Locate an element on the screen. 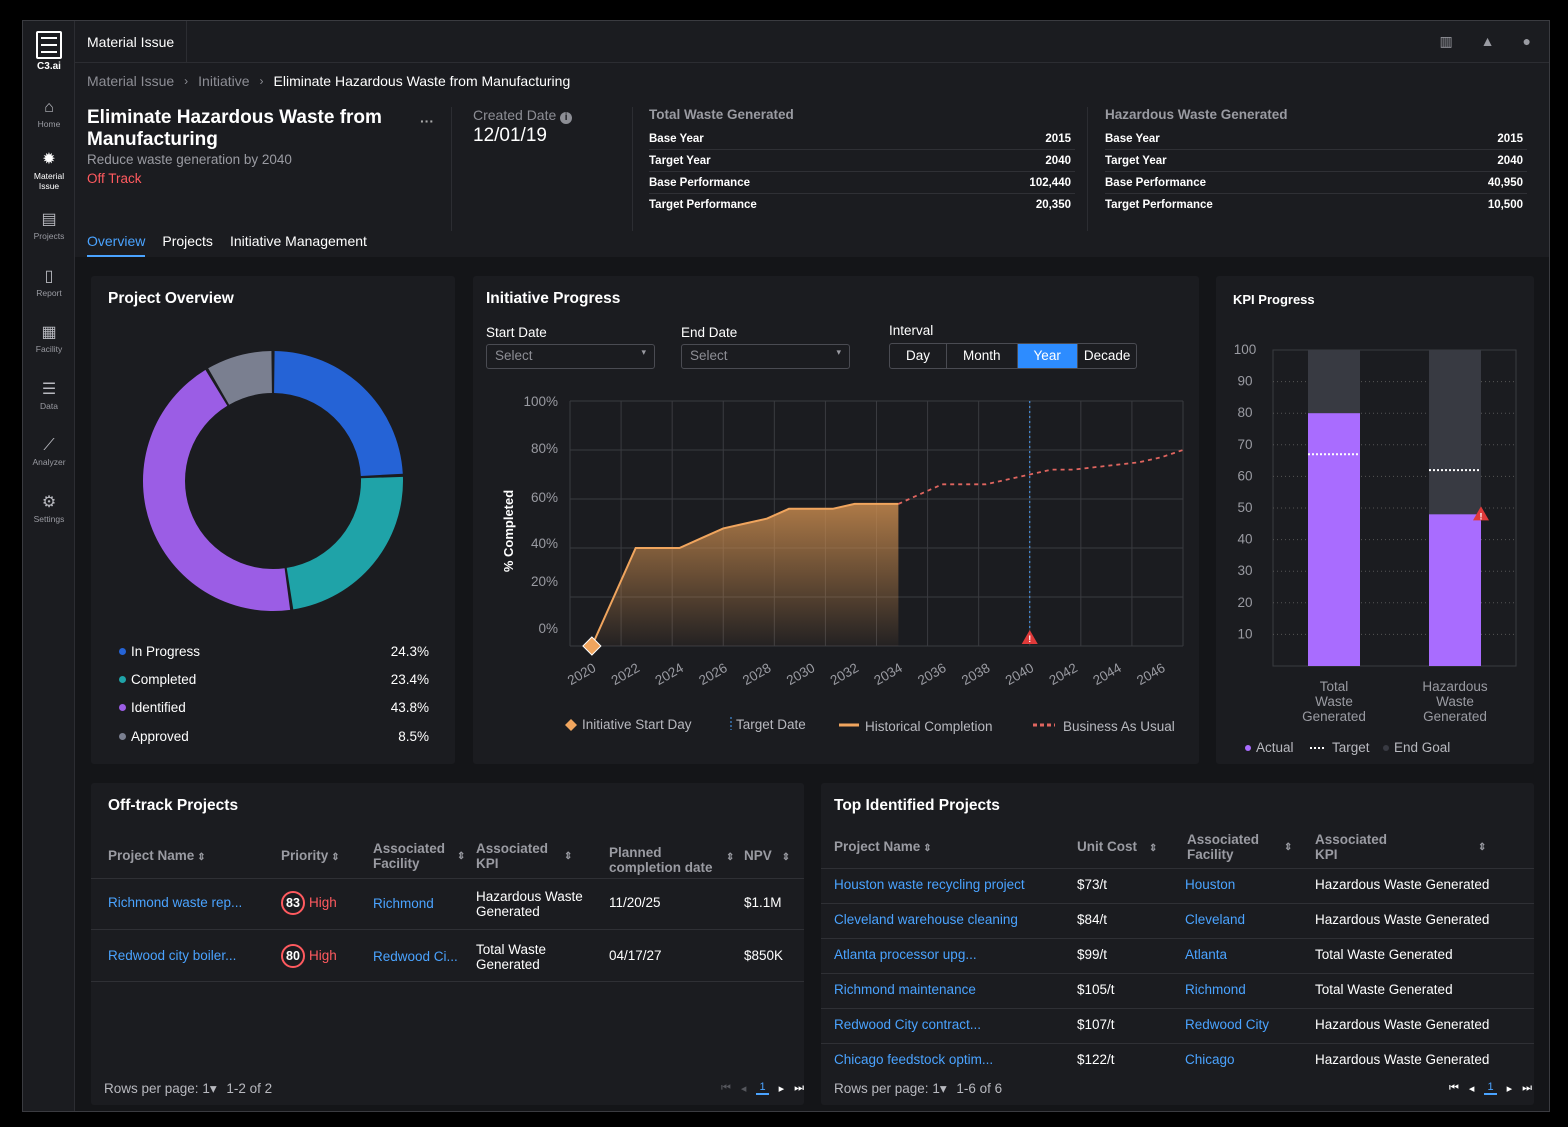 The image size is (1568, 1127). priority-badge: 83 High is located at coordinates (309, 903).